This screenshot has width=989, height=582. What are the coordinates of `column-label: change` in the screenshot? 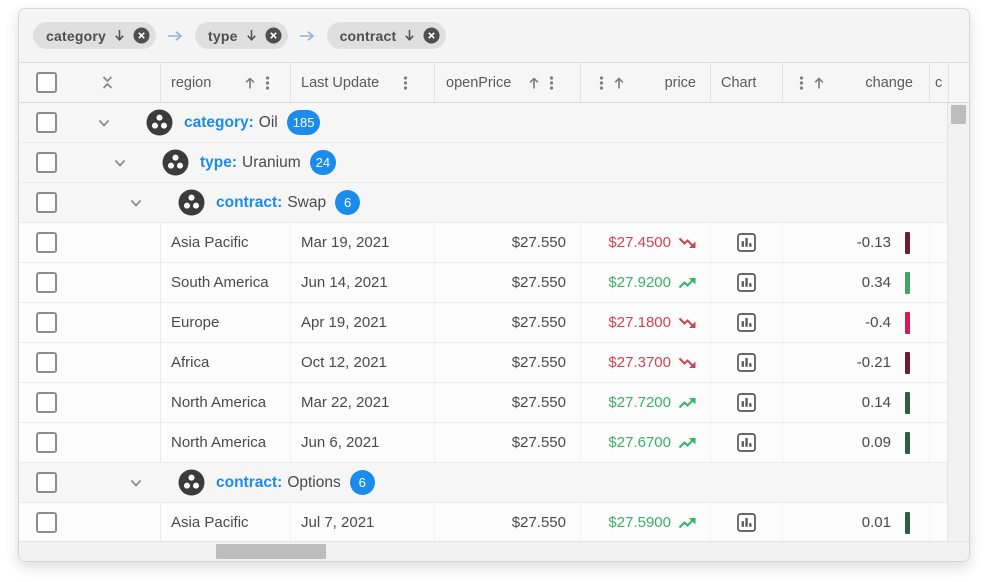 It's located at (889, 82).